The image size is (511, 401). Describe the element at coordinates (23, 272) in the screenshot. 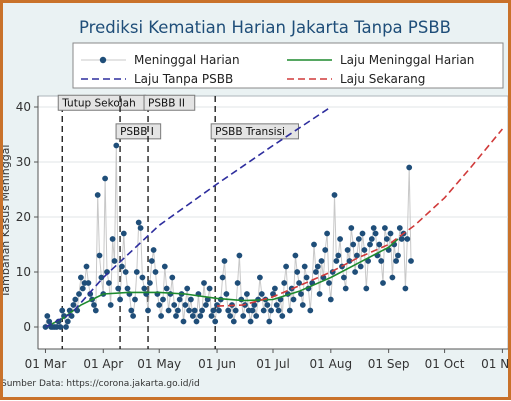

I see `y-tick-label: 10` at that location.